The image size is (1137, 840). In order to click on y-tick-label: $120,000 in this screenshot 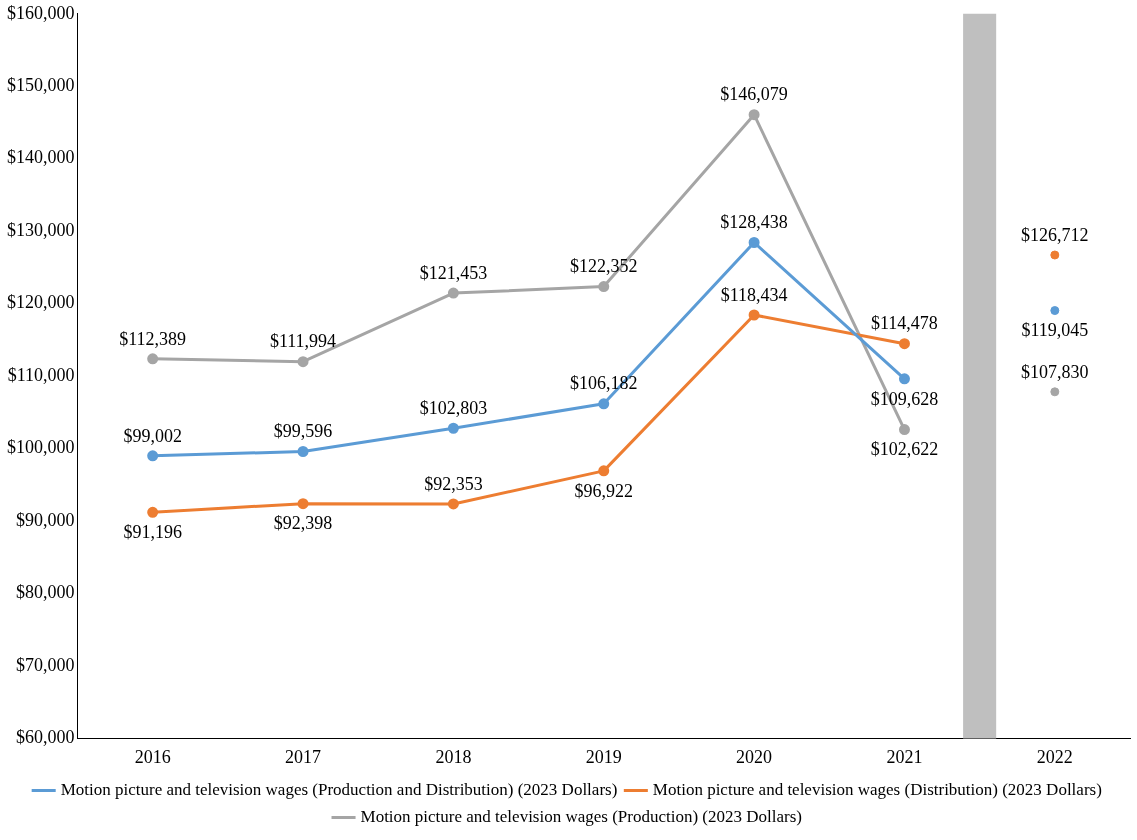, I will do `click(41, 302)`.